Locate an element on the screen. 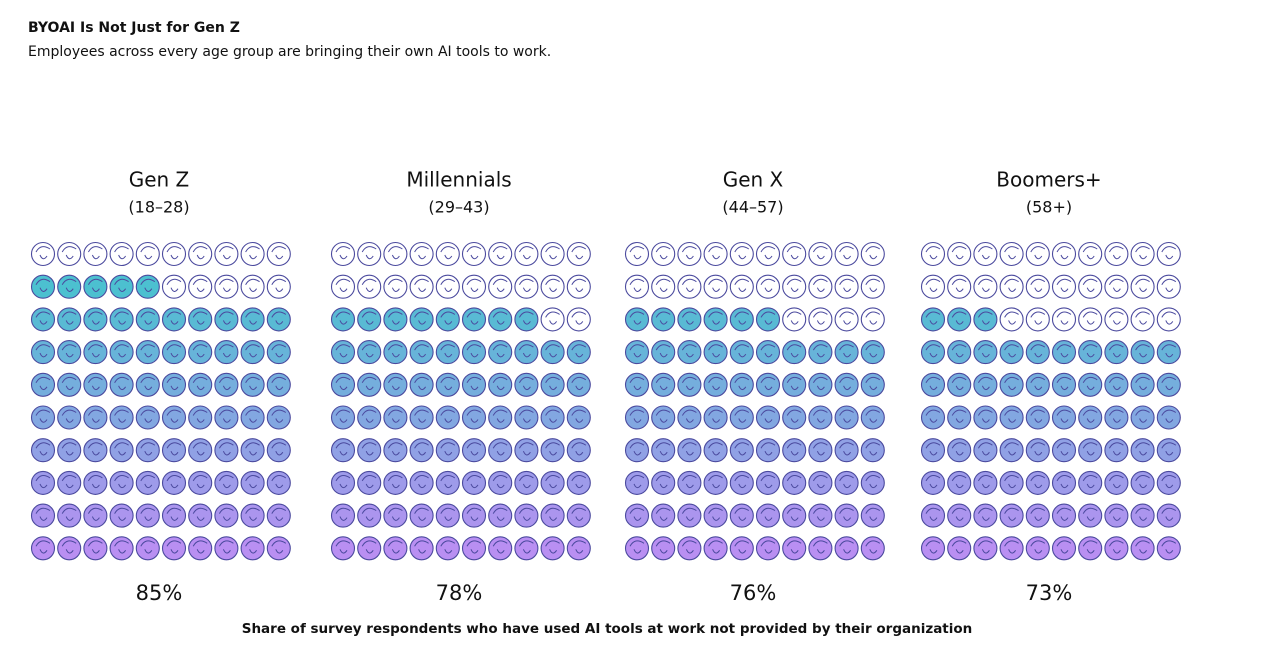  waffle-grid is located at coordinates (754, 401).